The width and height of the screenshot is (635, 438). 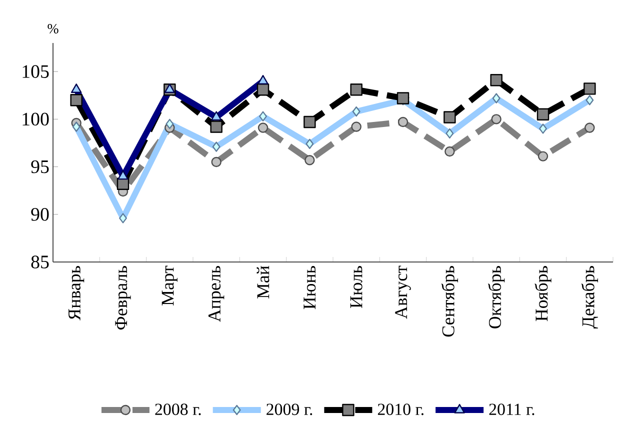 I want to click on x-tick-label: Февраль, so click(x=123, y=298).